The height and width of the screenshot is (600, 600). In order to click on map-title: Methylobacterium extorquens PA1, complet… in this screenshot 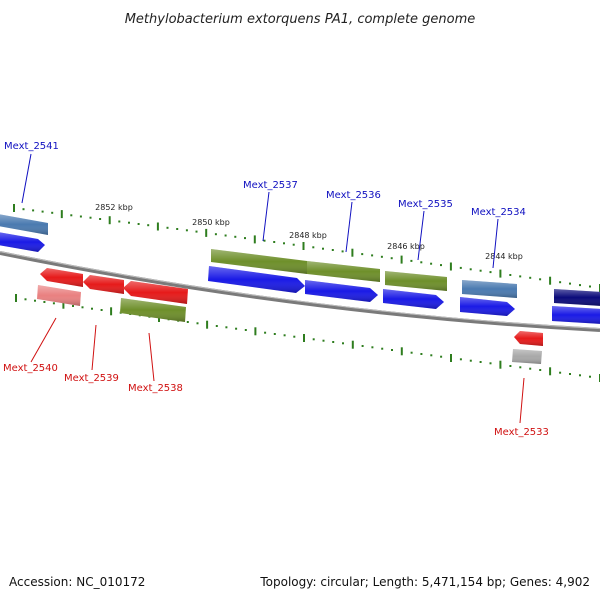, I will do `click(300, 19)`.